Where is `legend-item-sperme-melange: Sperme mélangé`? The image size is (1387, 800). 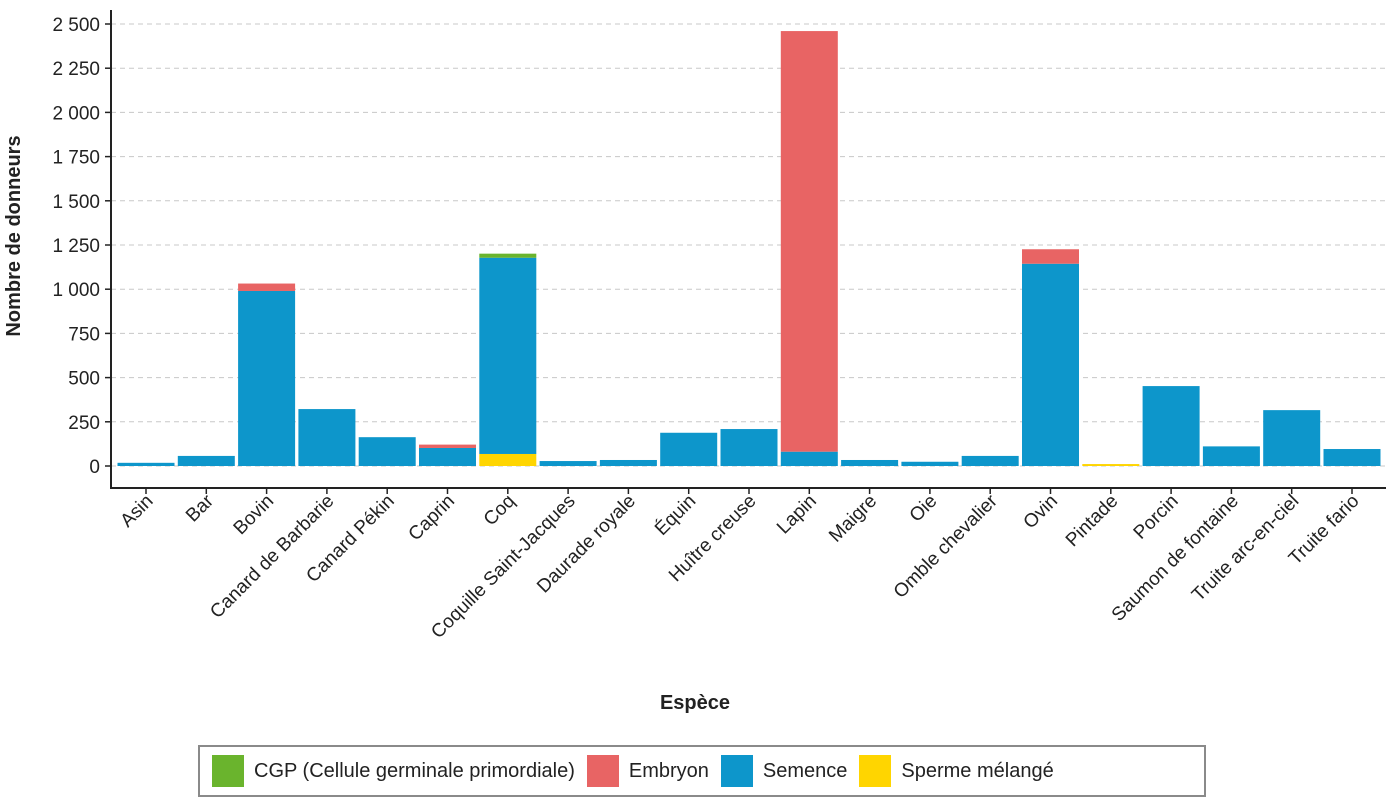
legend-item-sperme-melange: Sperme mélangé is located at coordinates (956, 771).